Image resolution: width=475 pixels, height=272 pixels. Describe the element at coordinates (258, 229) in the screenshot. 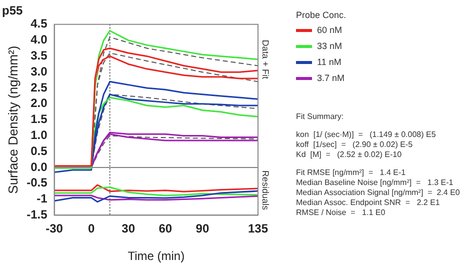

I see `x-tick-label: 135` at that location.